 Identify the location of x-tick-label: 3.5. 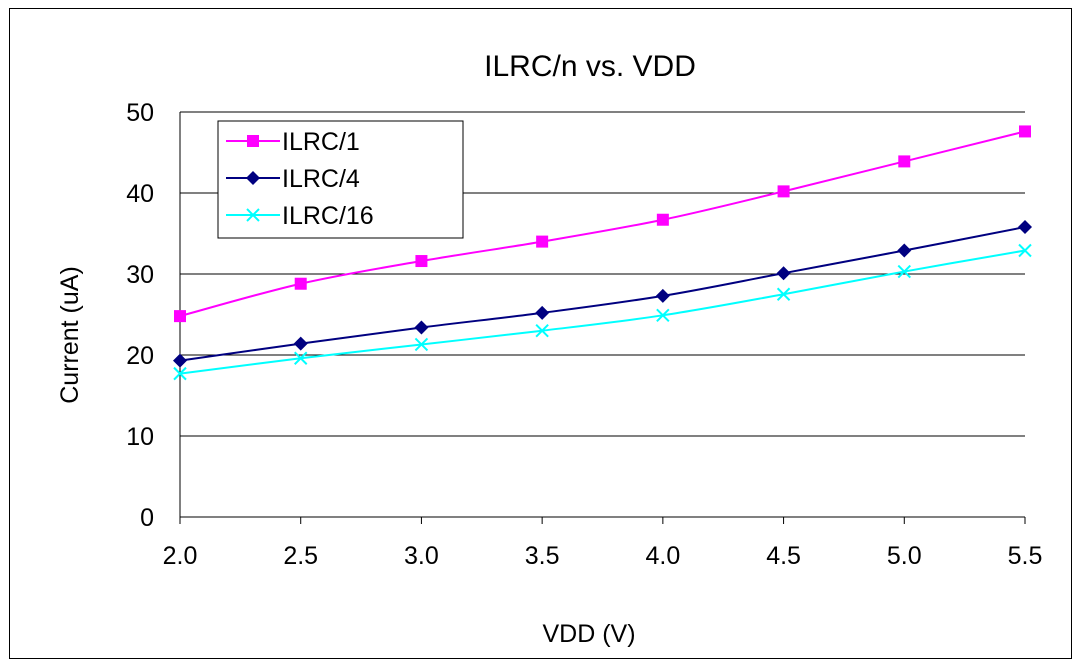
(542, 556).